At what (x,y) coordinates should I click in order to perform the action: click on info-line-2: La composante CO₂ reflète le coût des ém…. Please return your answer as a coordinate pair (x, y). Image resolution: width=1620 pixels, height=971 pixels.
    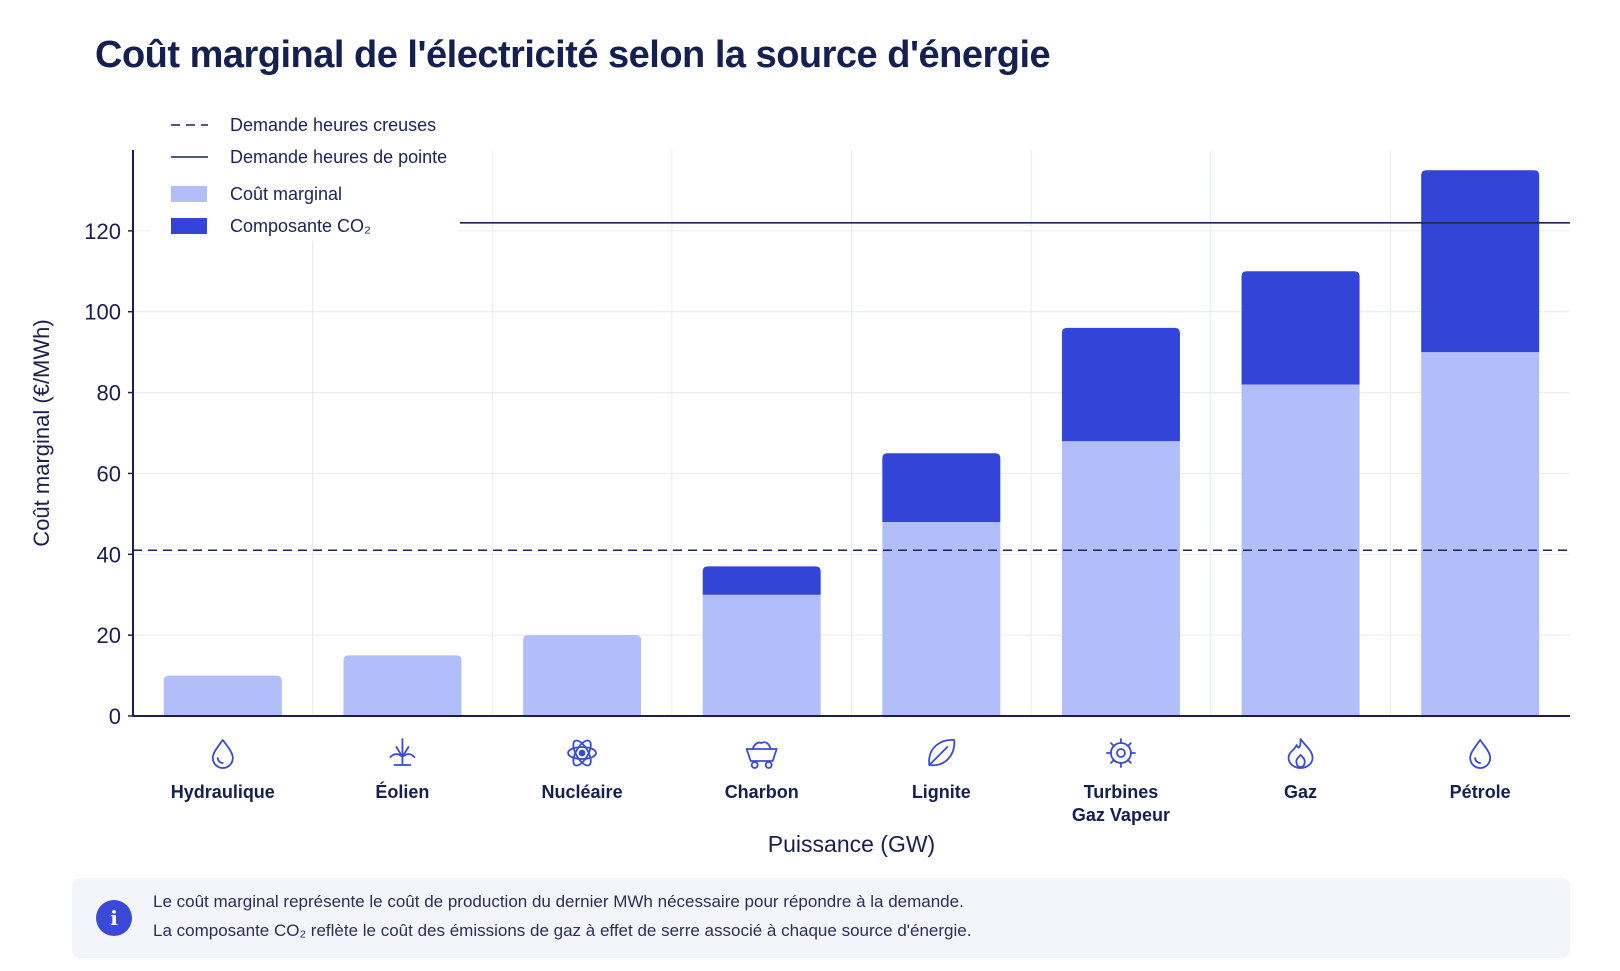
    Looking at the image, I should click on (562, 930).